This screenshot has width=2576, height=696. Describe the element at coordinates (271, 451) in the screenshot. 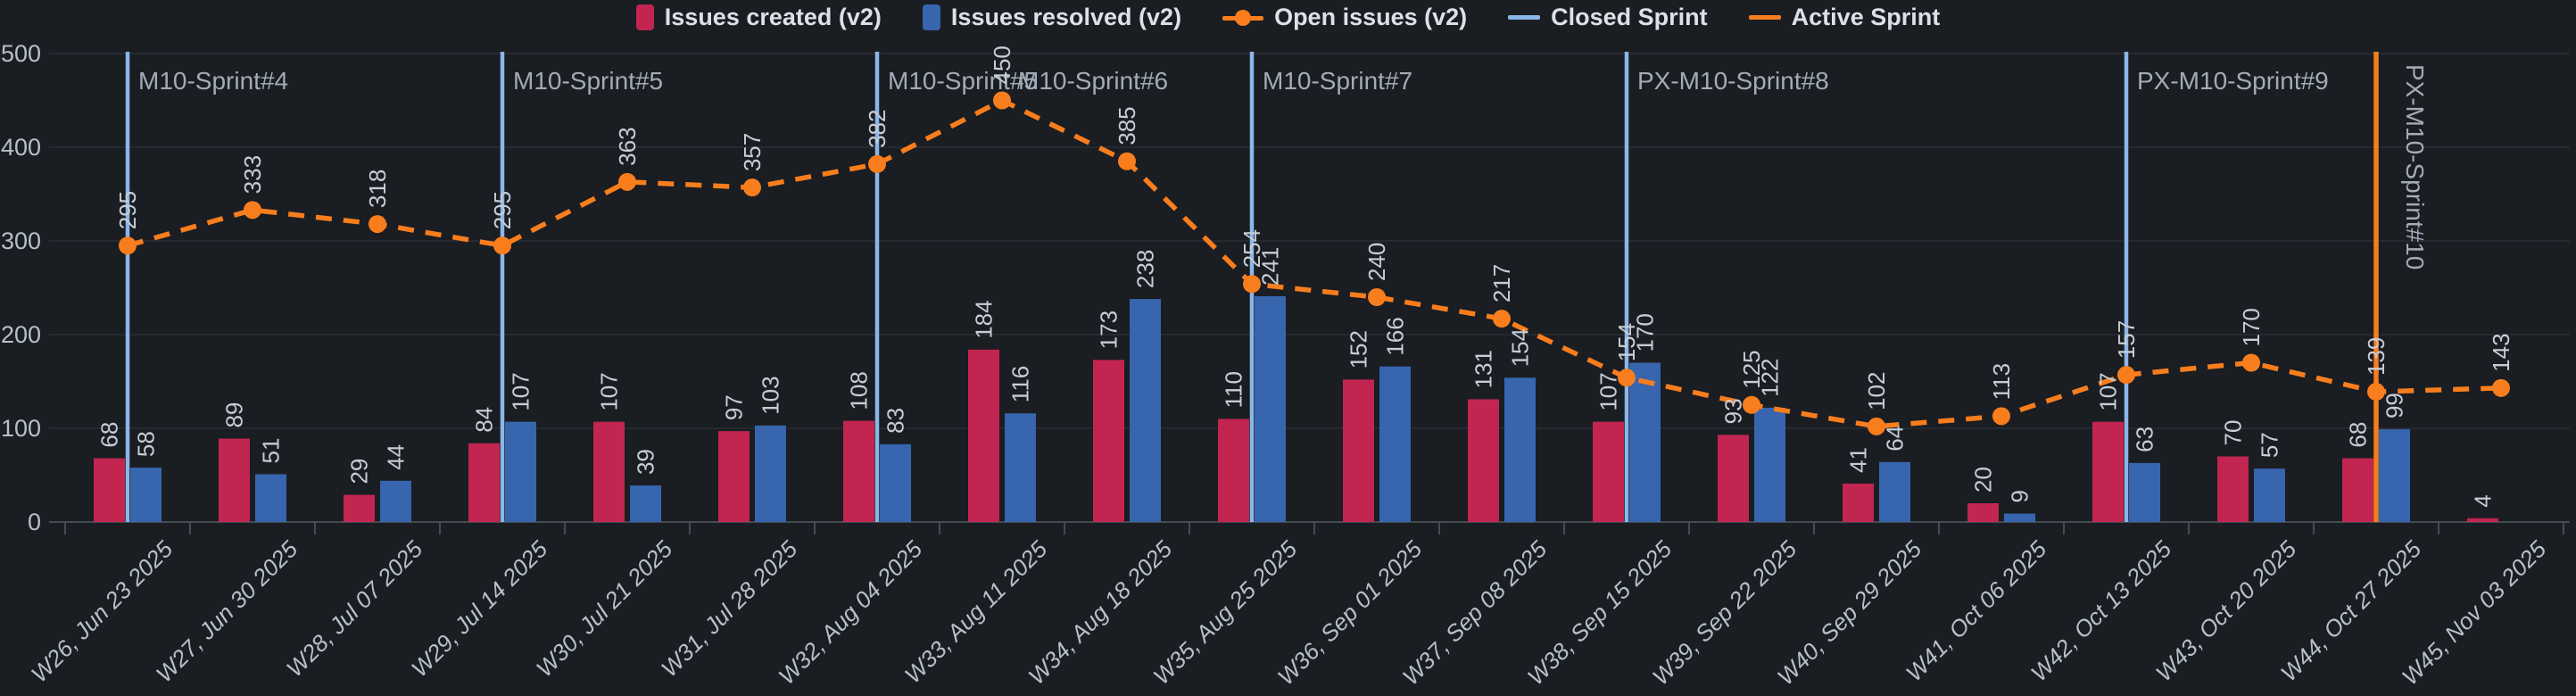

I see `resolved-value-label: 51` at that location.